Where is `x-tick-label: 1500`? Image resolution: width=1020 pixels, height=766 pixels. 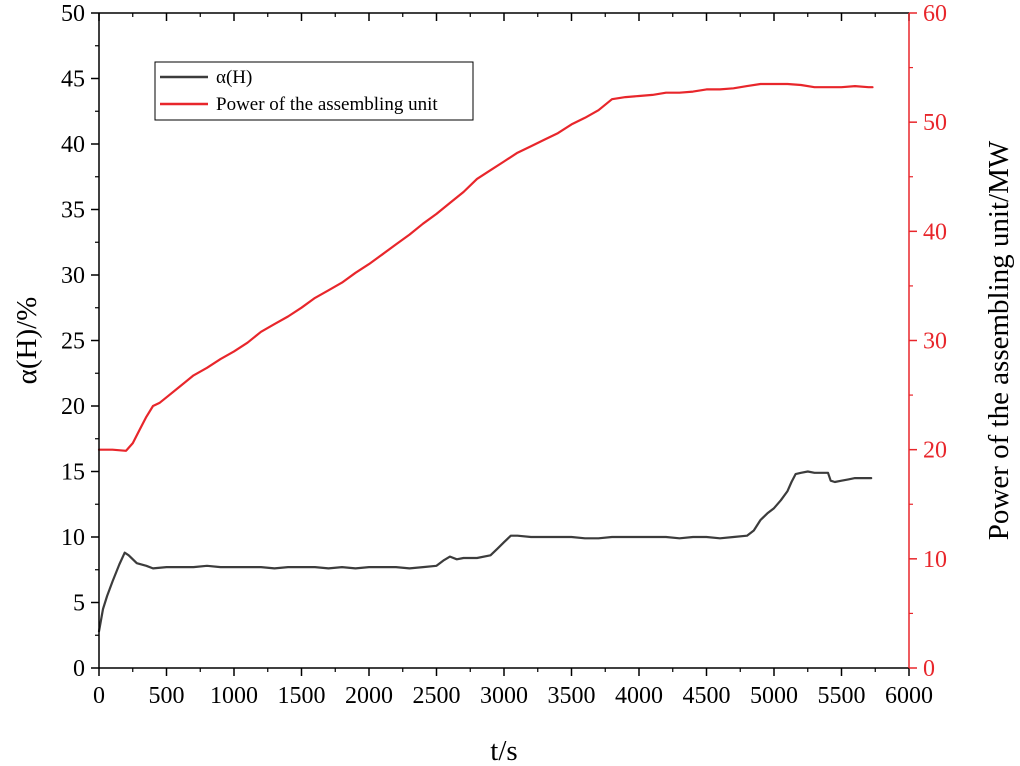 x-tick-label: 1500 is located at coordinates (302, 696).